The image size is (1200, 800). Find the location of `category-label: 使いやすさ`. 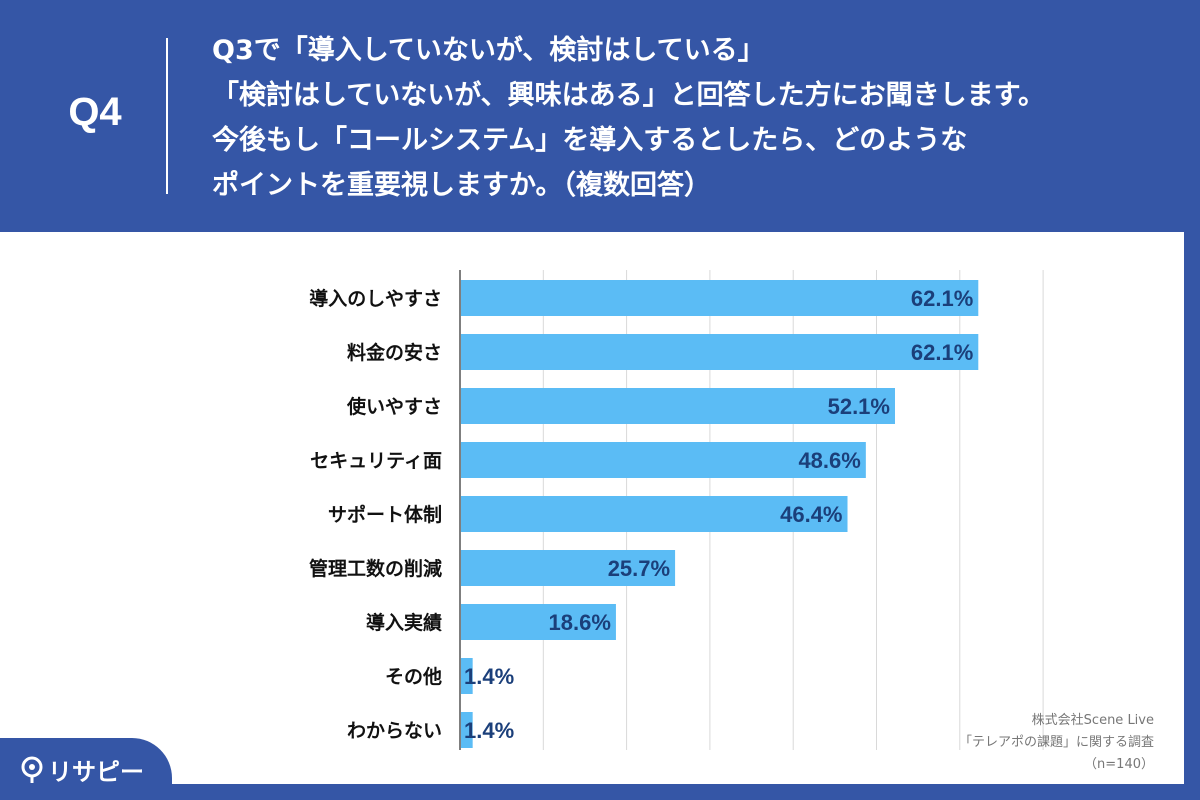

category-label: 使いやすさ is located at coordinates (394, 407).